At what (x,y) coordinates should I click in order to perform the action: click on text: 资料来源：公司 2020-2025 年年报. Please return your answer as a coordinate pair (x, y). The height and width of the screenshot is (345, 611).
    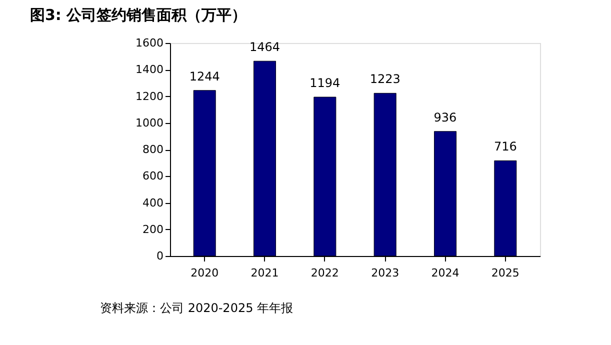
    Looking at the image, I should click on (197, 308).